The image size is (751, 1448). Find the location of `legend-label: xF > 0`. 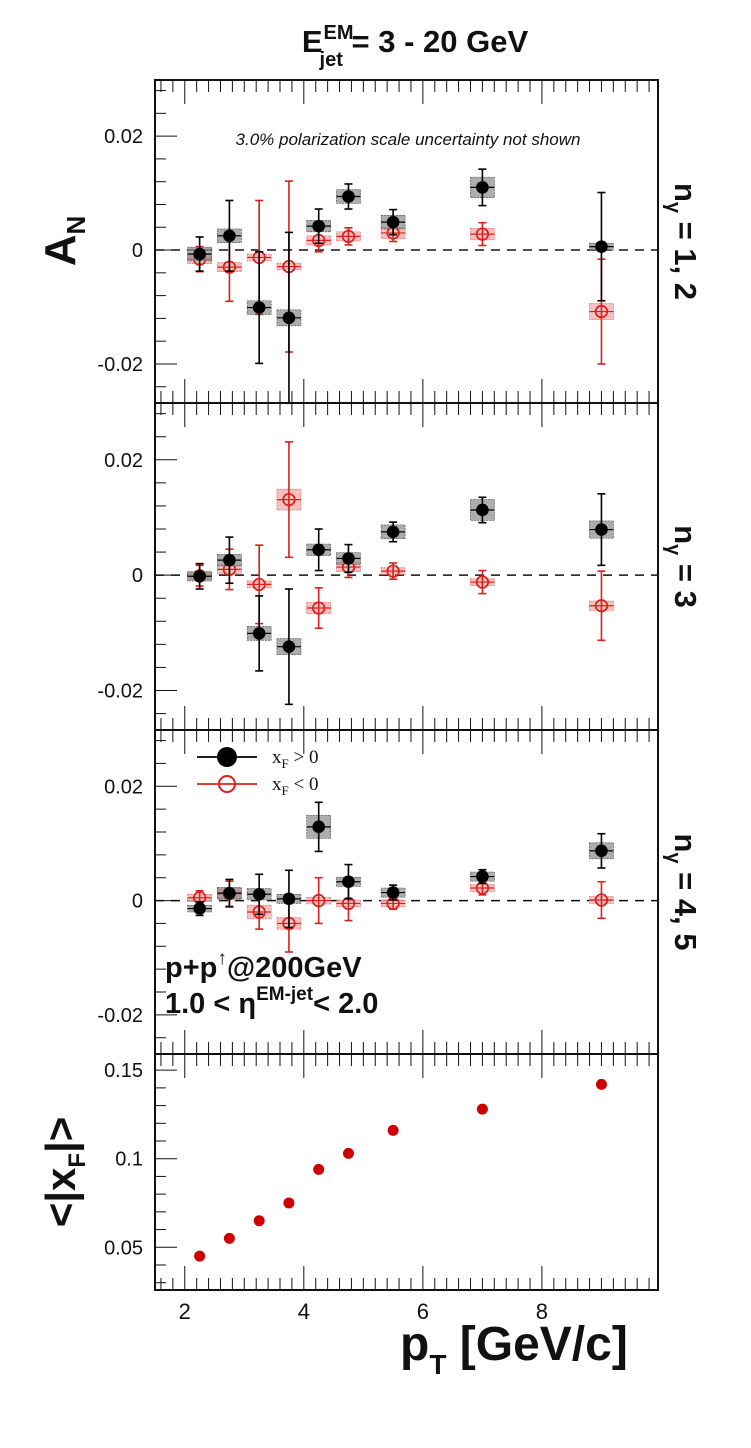

legend-label: xF > 0 is located at coordinates (295, 759).